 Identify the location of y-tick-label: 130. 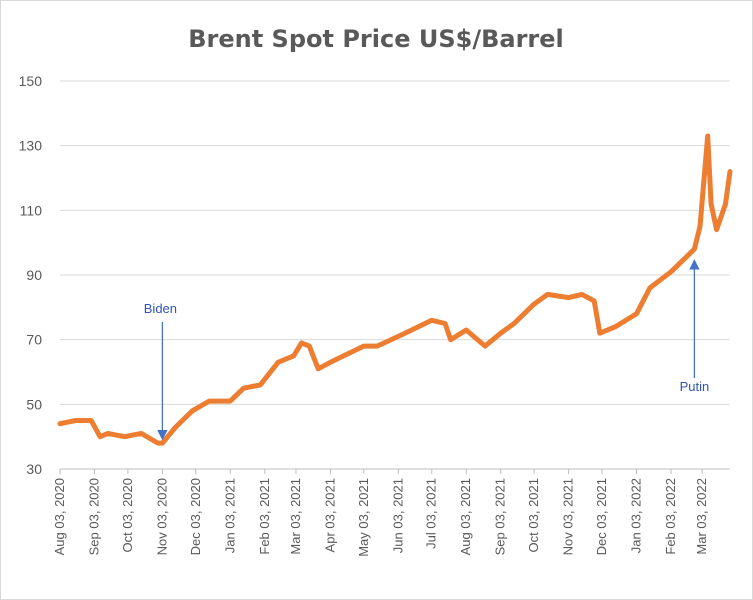
(31, 146).